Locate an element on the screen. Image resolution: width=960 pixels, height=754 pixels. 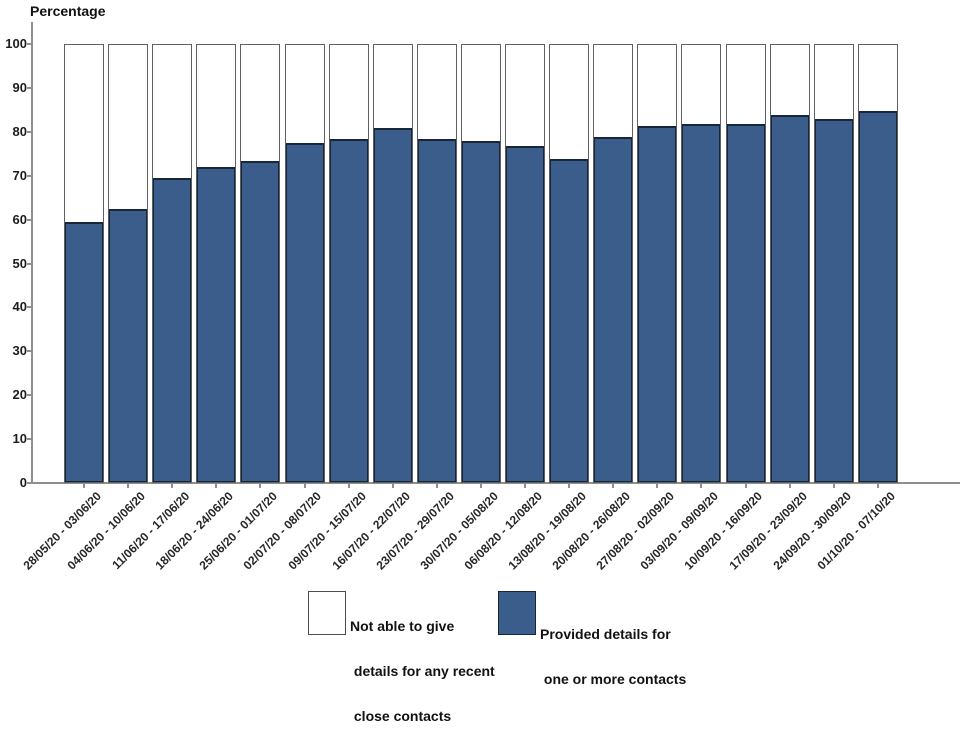
x-axis-category-label: 10/09/20 - 16/09/20 is located at coordinates (723, 531).